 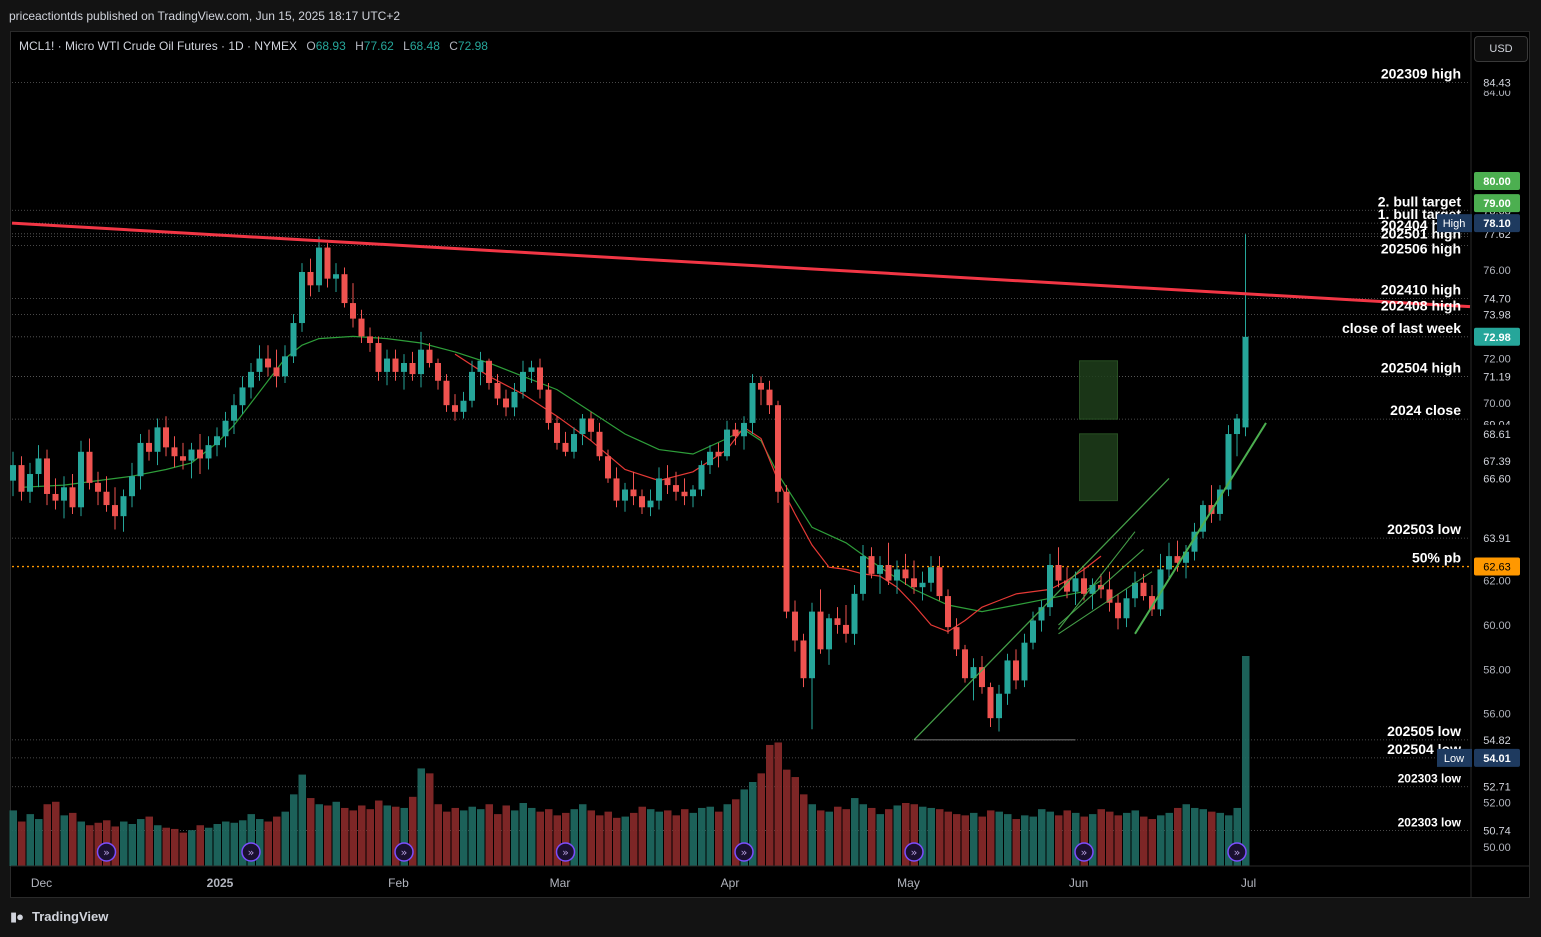 What do you see at coordinates (106, 852) in the screenshot?
I see `event-icon-ring` at bounding box center [106, 852].